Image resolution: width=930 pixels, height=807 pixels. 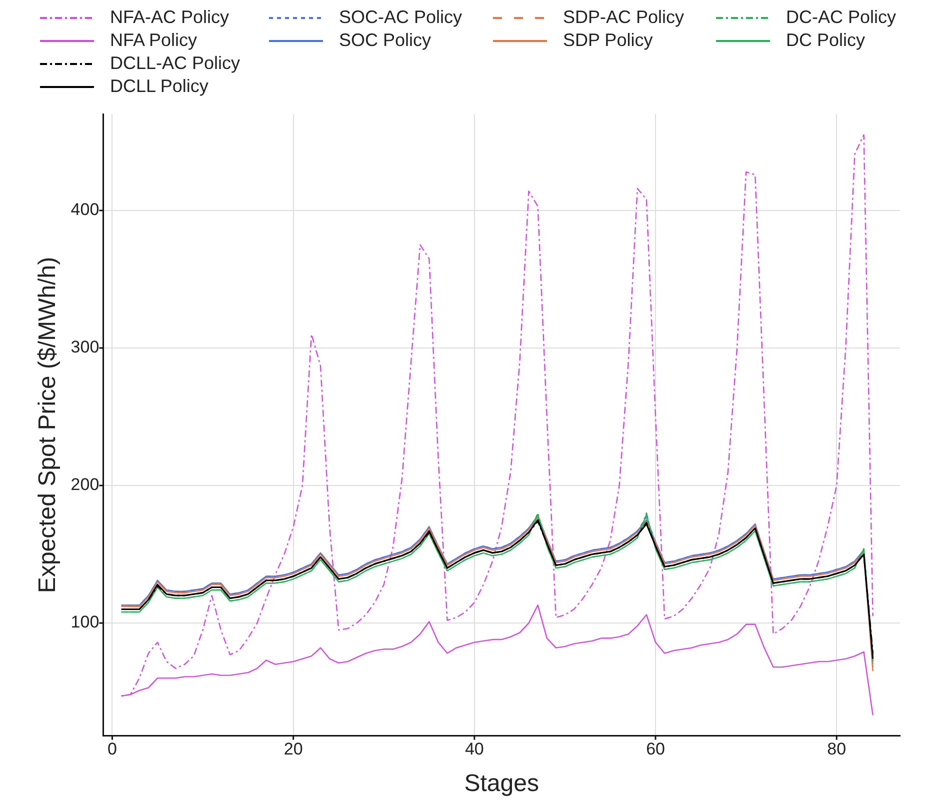 I want to click on legend-label: DCLL-AC Policy, so click(x=175, y=63).